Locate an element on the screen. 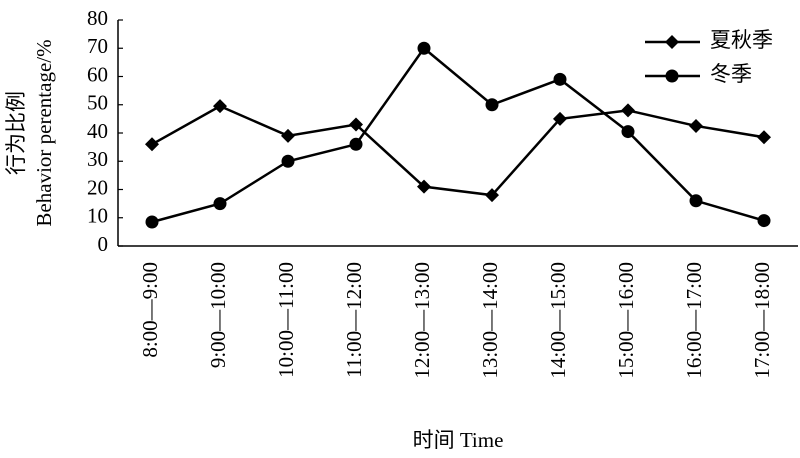 The width and height of the screenshot is (800, 458). x-tick-label: 13:00—14:00 is located at coordinates (490, 320).